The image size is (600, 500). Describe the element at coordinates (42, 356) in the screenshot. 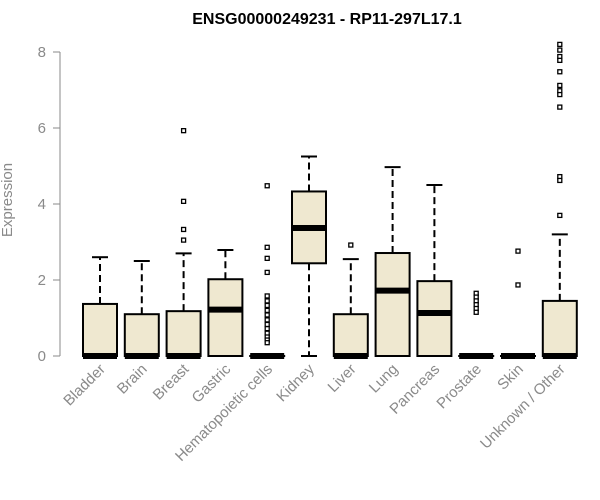

I see `y-tick-label: 0` at that location.